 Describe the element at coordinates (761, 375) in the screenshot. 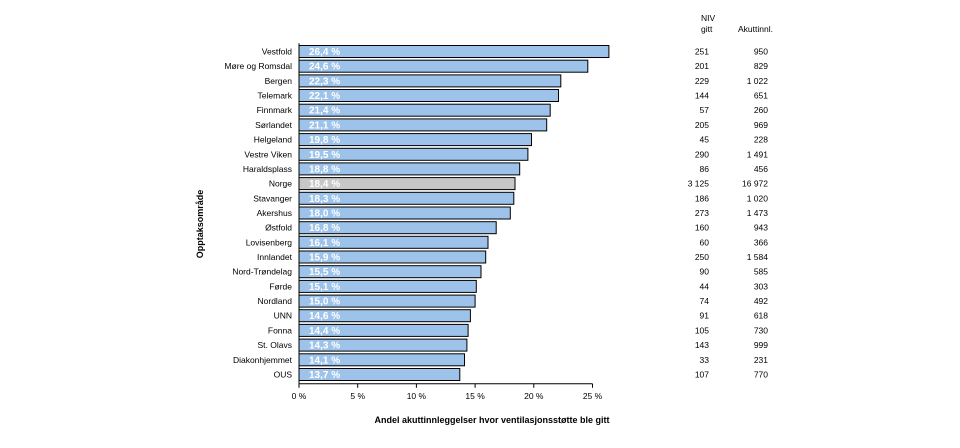

I see `akutt-value: 770` at that location.